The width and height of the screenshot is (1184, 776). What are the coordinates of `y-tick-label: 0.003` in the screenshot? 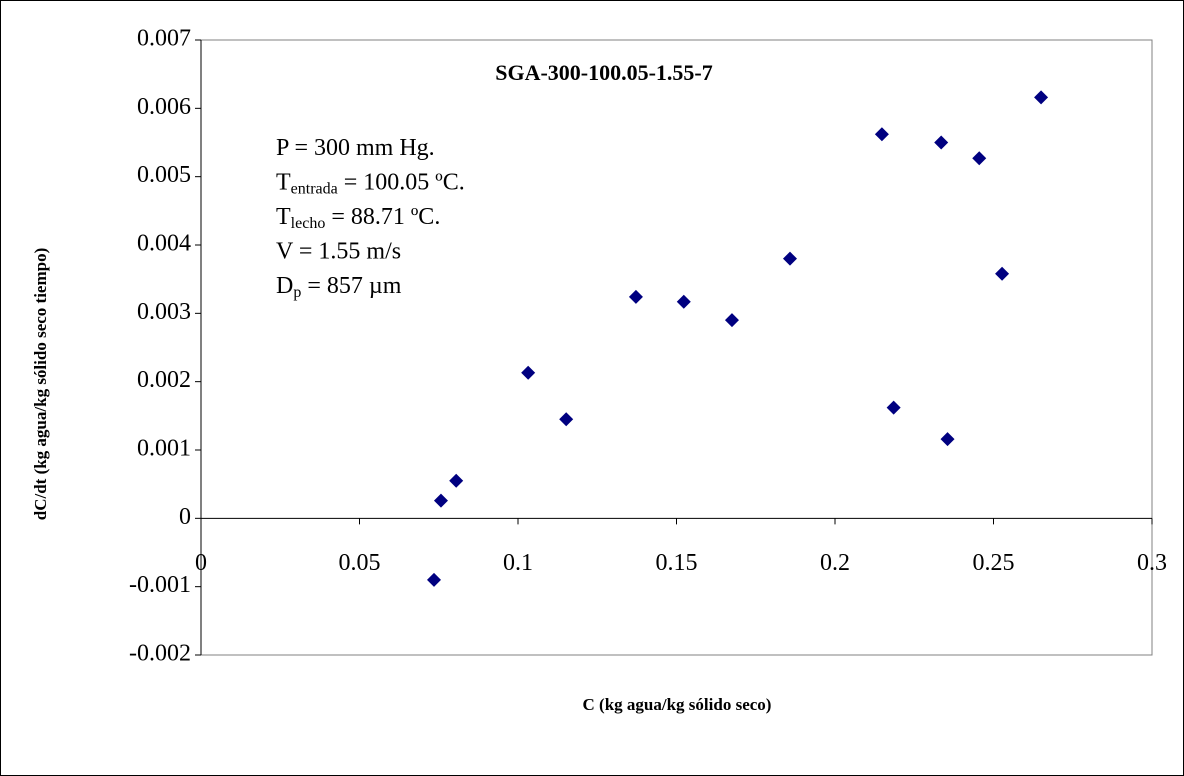 It's located at (164, 312).